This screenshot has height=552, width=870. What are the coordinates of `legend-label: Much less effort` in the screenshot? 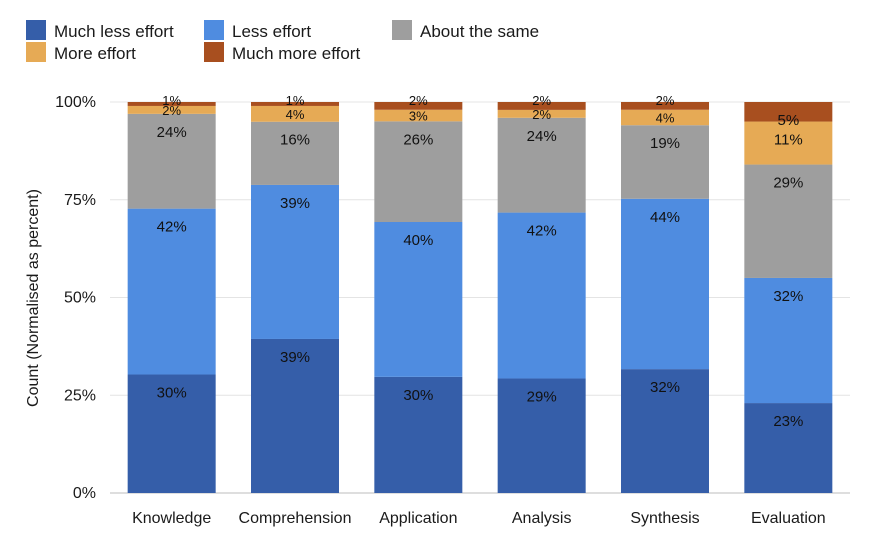 It's located at (114, 31).